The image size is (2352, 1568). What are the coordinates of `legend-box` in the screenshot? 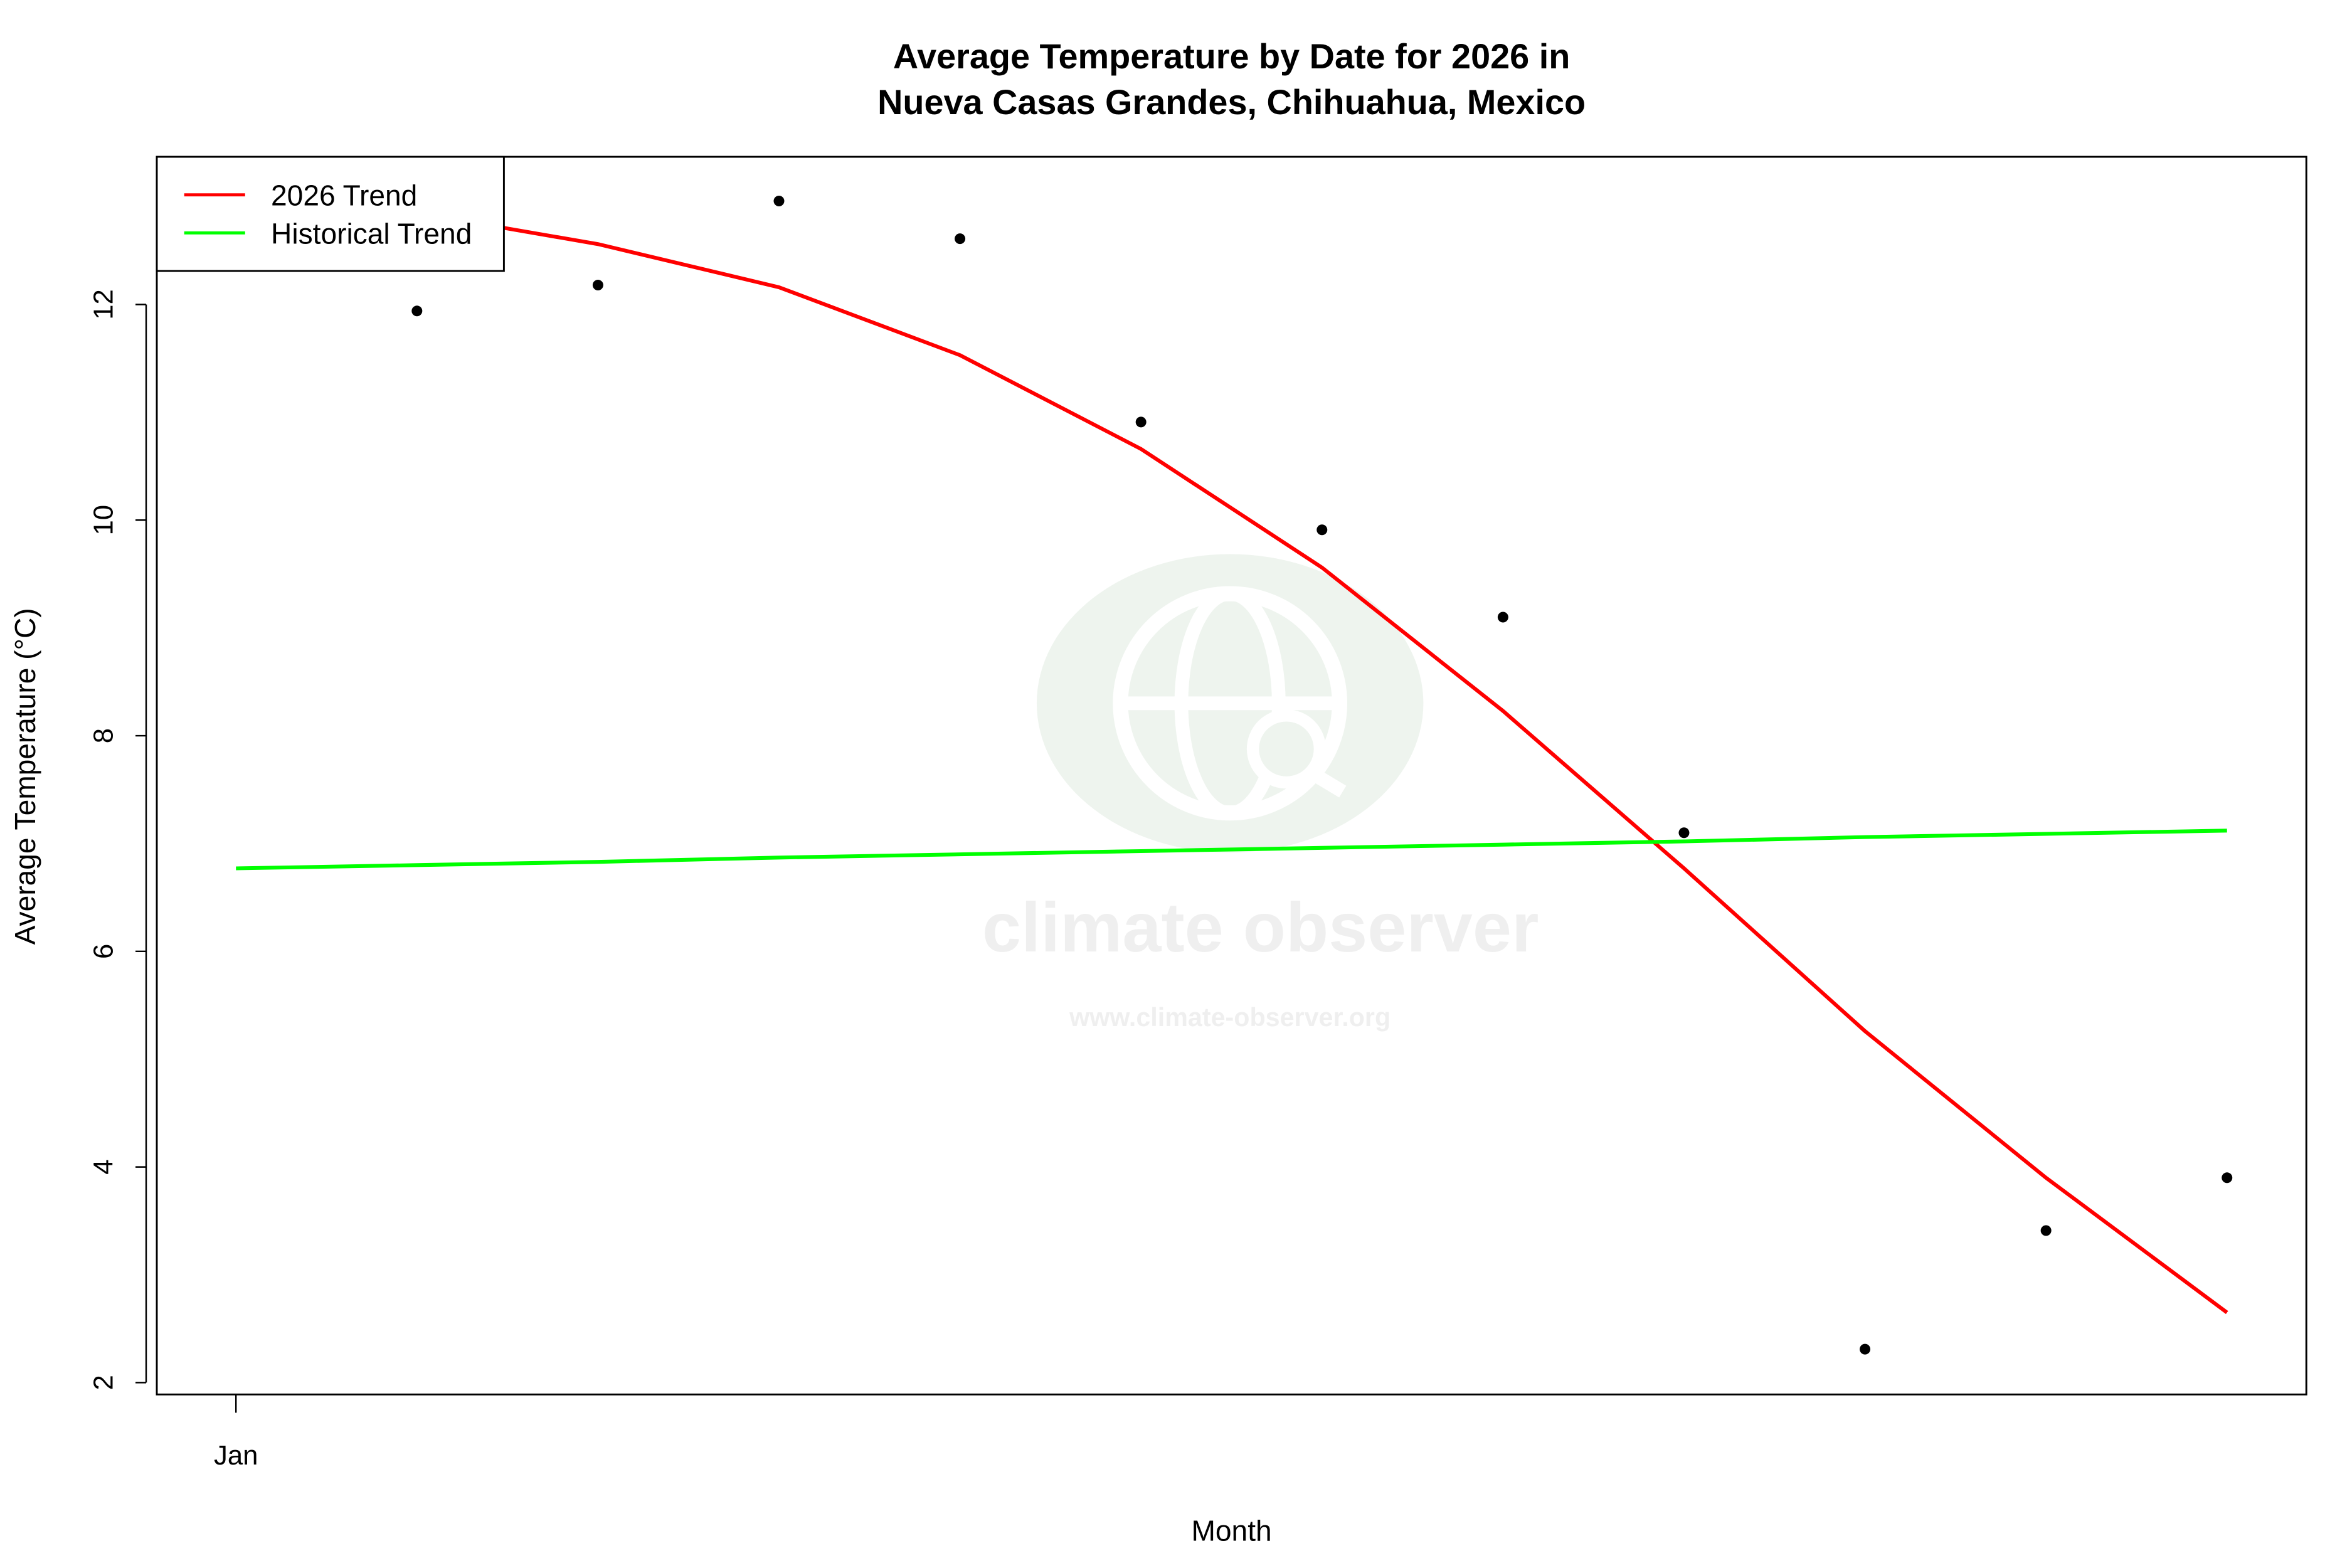 It's located at (330, 214).